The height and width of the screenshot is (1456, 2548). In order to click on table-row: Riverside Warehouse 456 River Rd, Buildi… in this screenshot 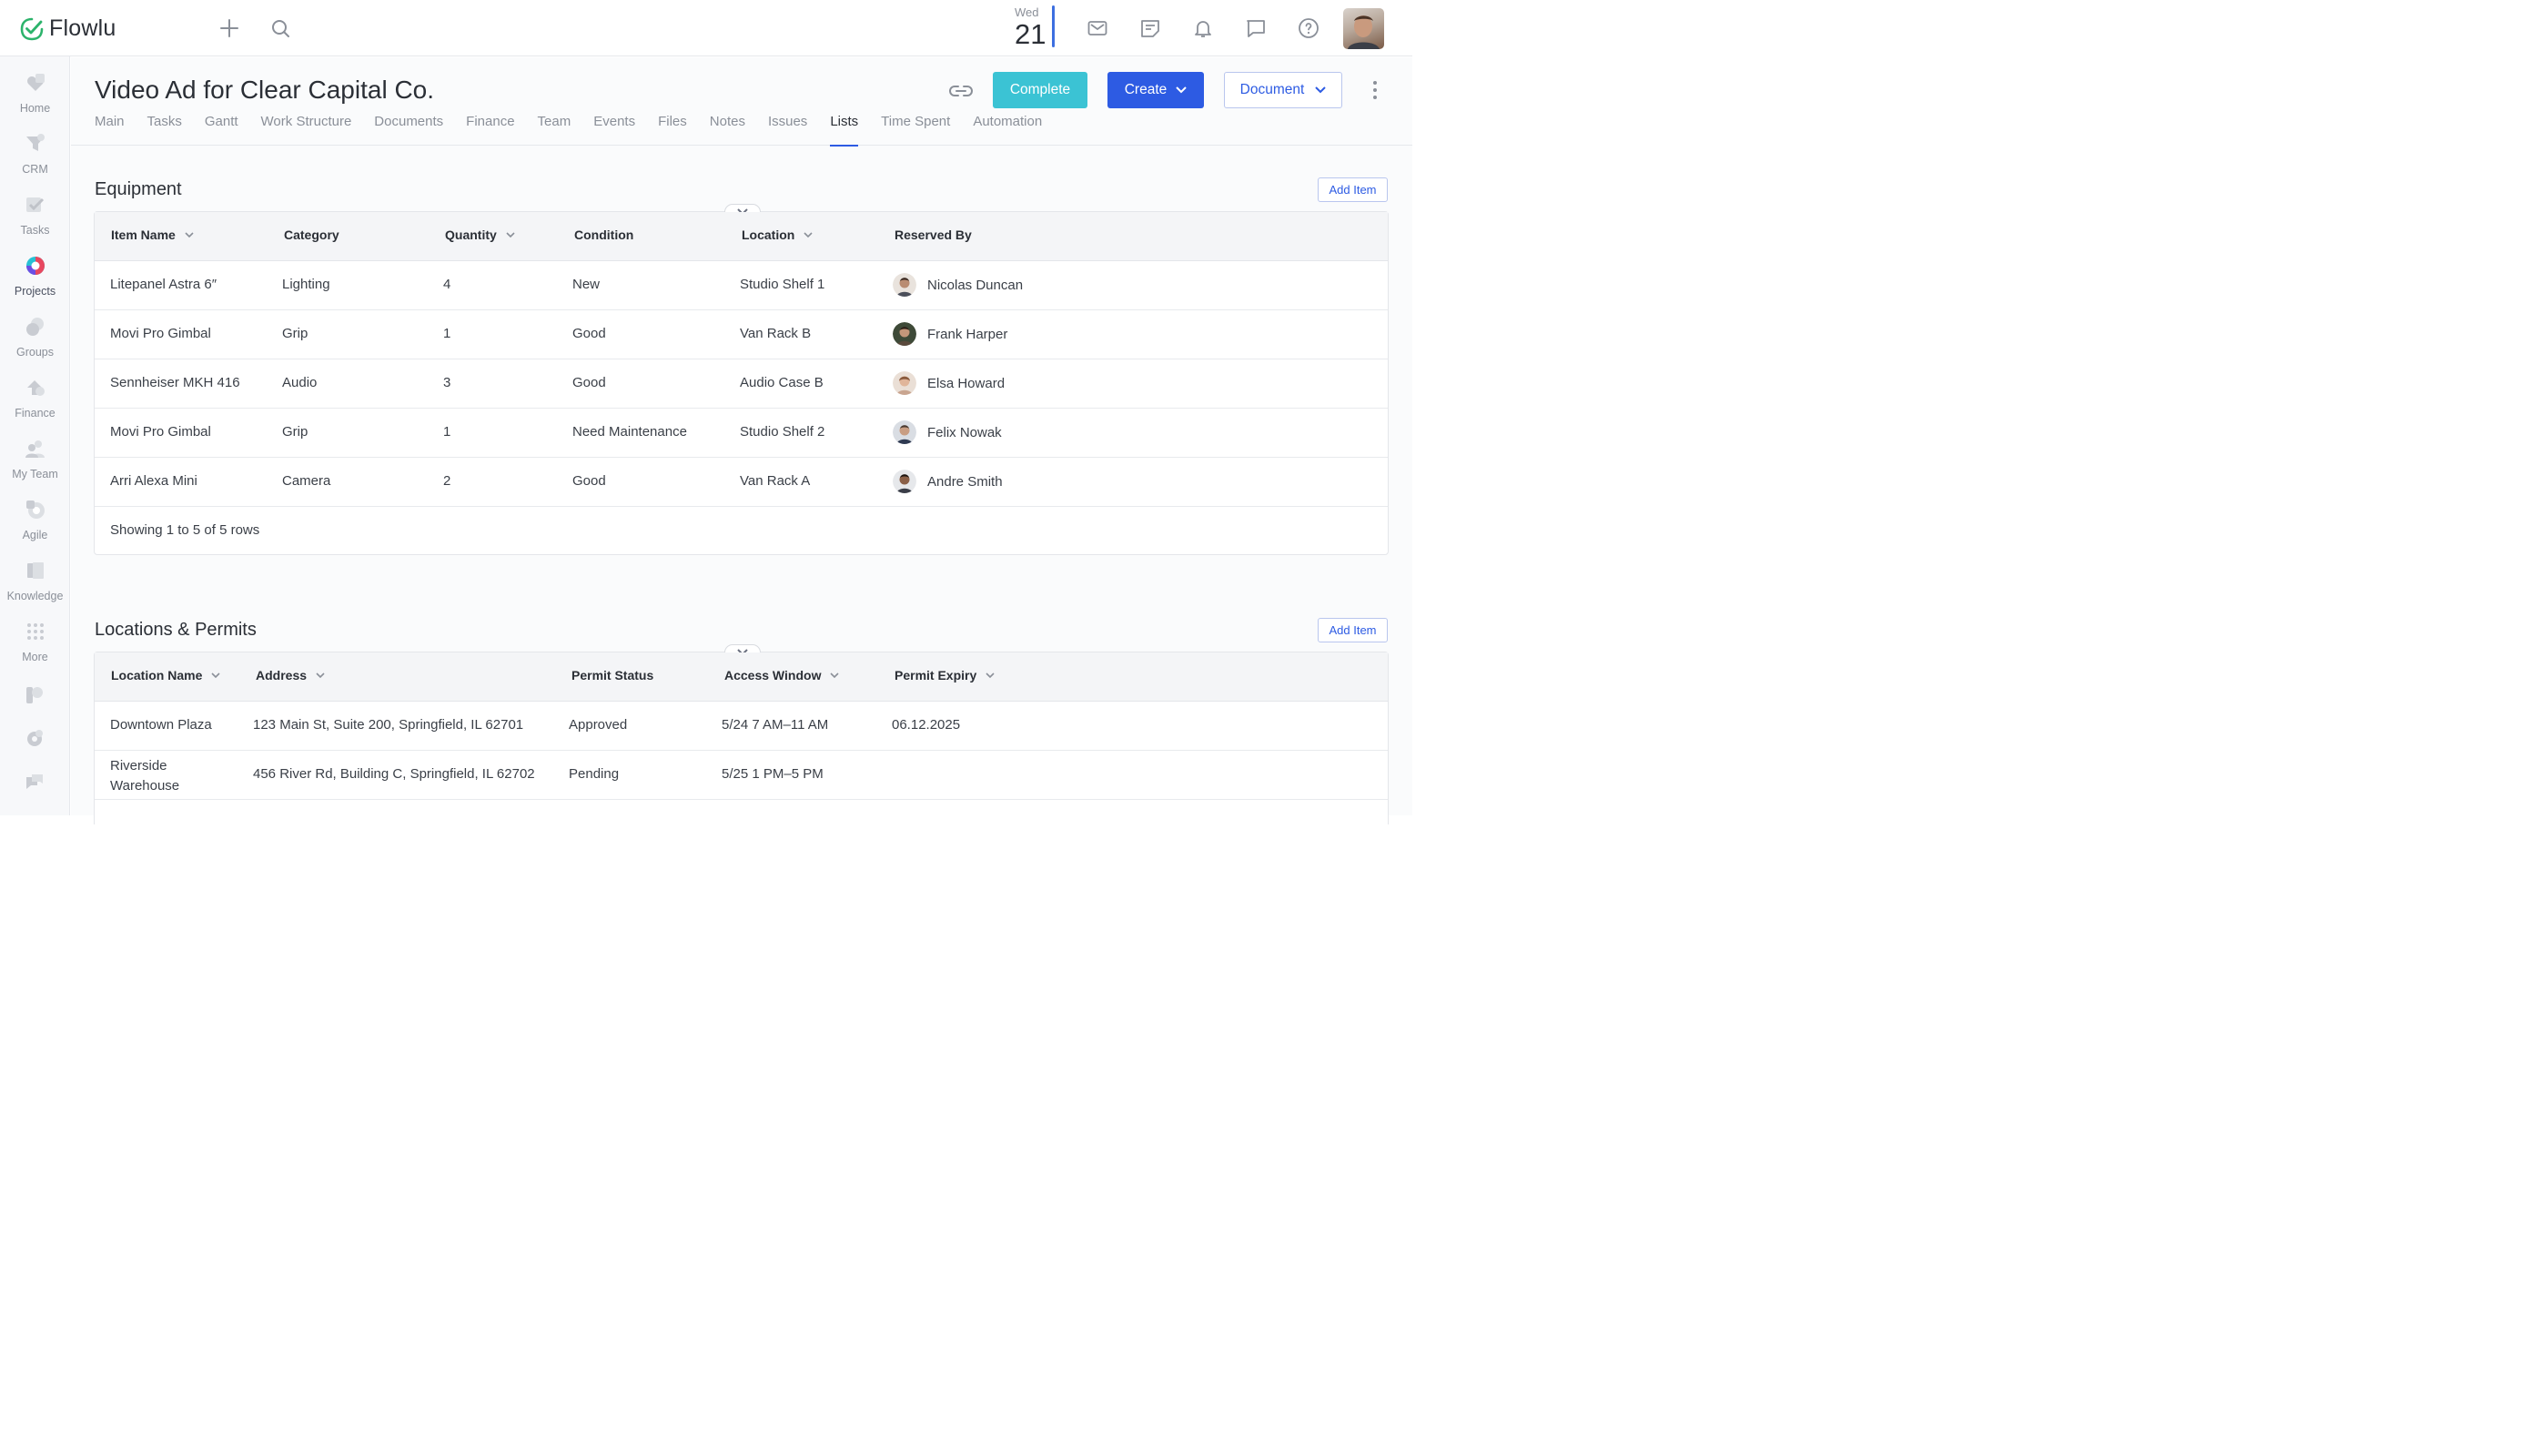, I will do `click(742, 776)`.